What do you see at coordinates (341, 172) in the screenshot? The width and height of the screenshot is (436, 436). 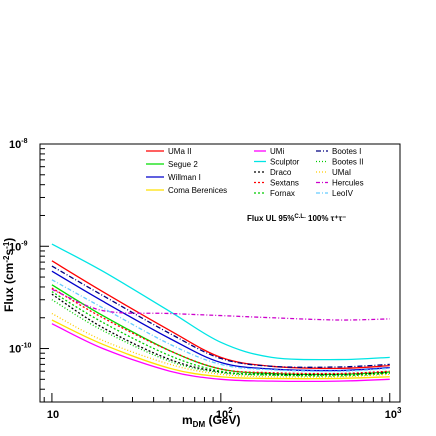 I see `legend-label: UMaI` at bounding box center [341, 172].